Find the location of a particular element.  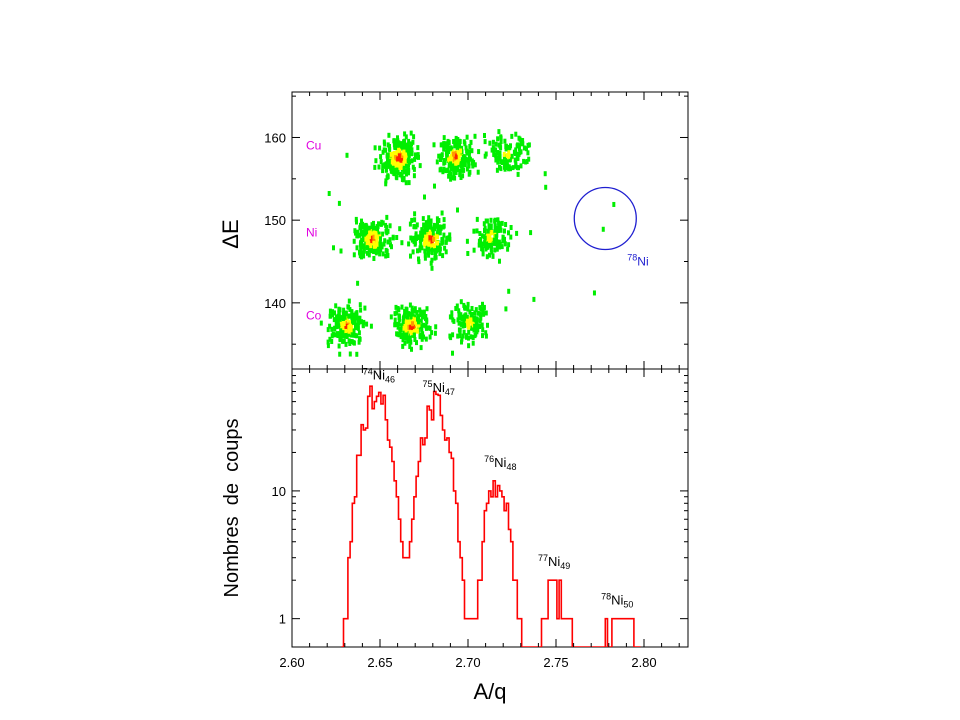

top-ytick-label: 160 is located at coordinates (275, 137).